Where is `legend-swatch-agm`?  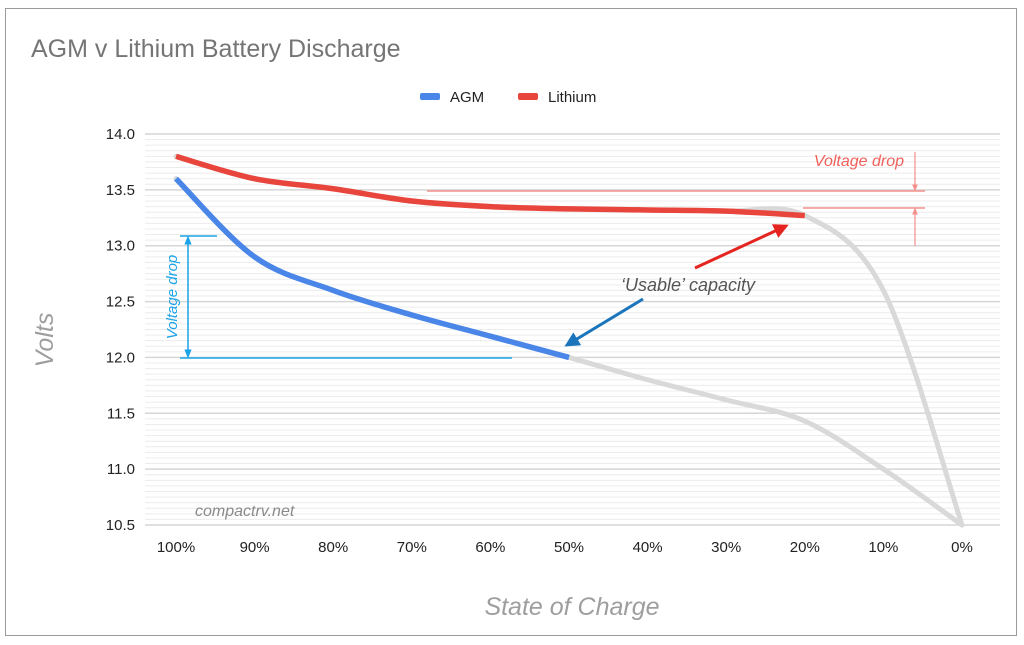 legend-swatch-agm is located at coordinates (430, 96).